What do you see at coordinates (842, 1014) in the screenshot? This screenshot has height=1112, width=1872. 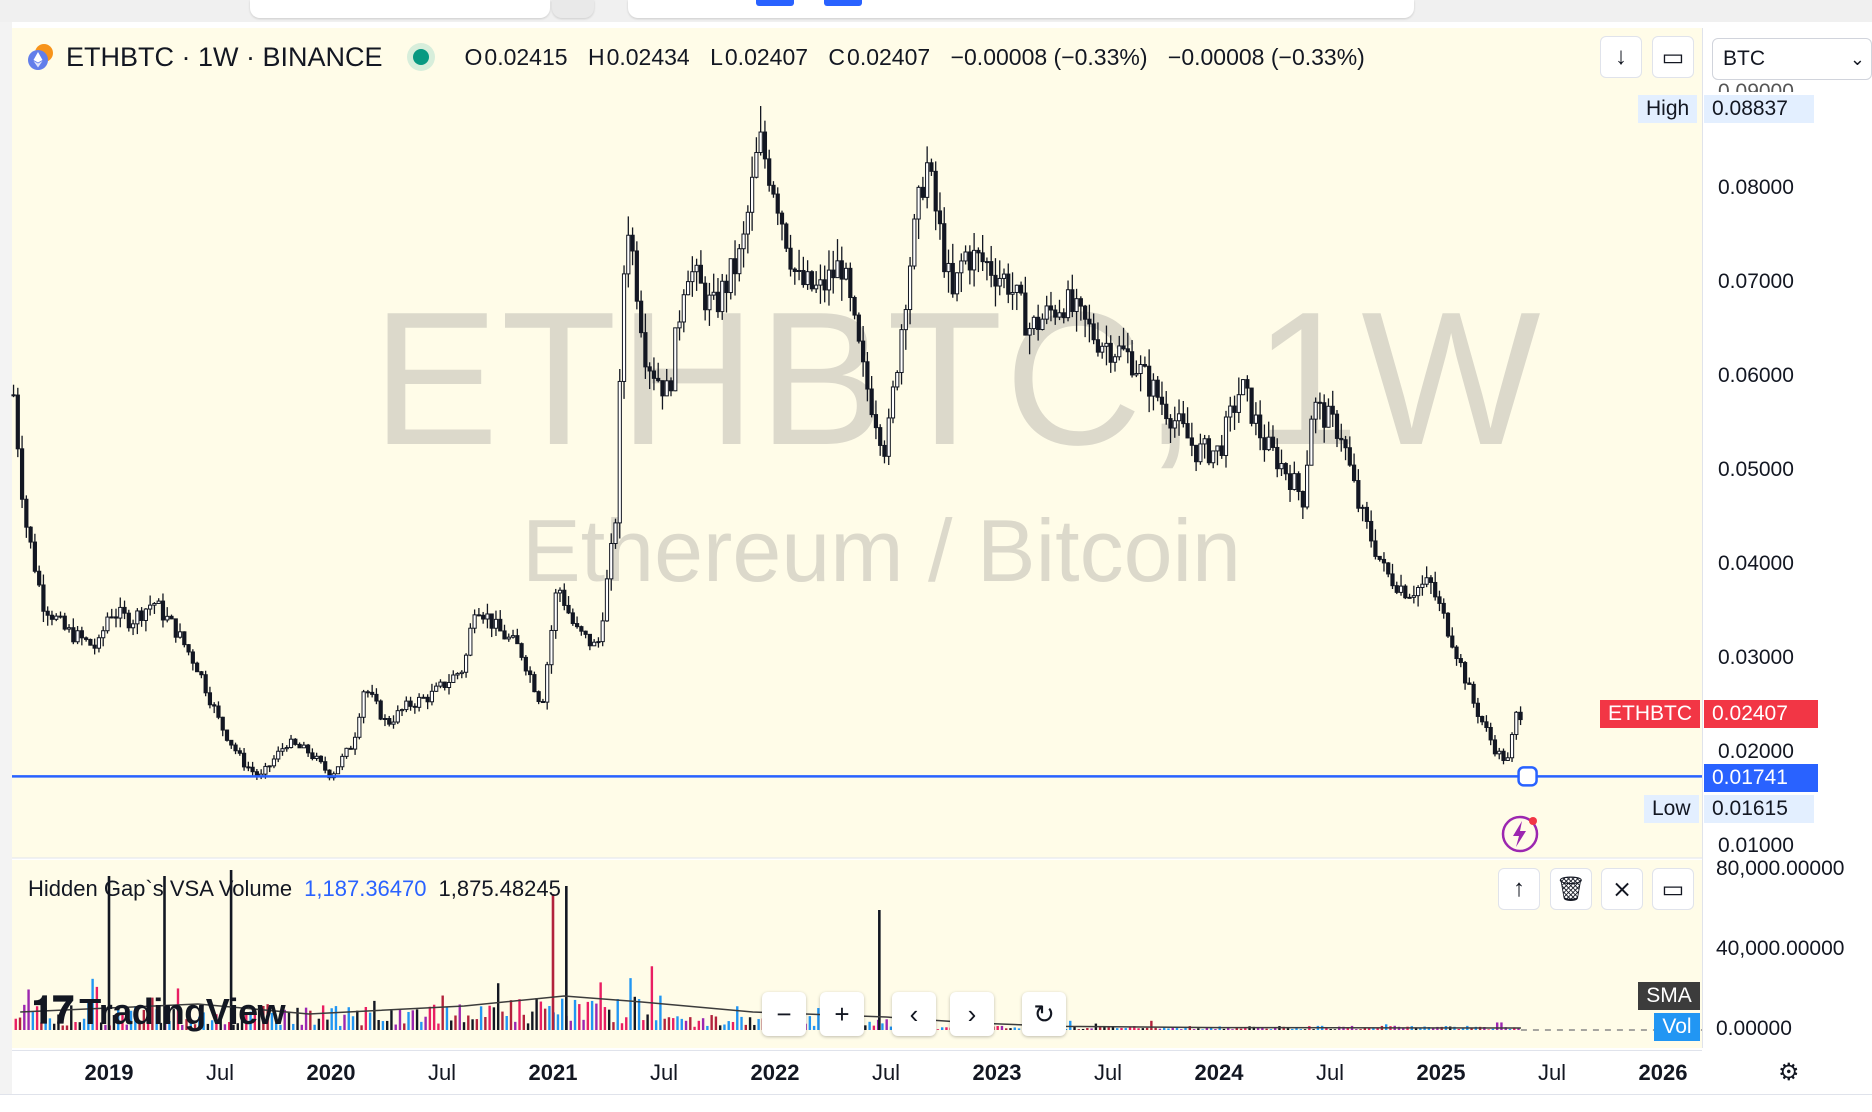 I see `zoom-in-button: +` at bounding box center [842, 1014].